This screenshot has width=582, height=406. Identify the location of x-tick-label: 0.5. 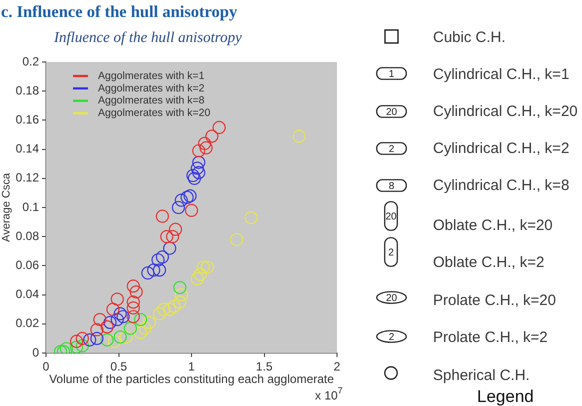
(119, 367).